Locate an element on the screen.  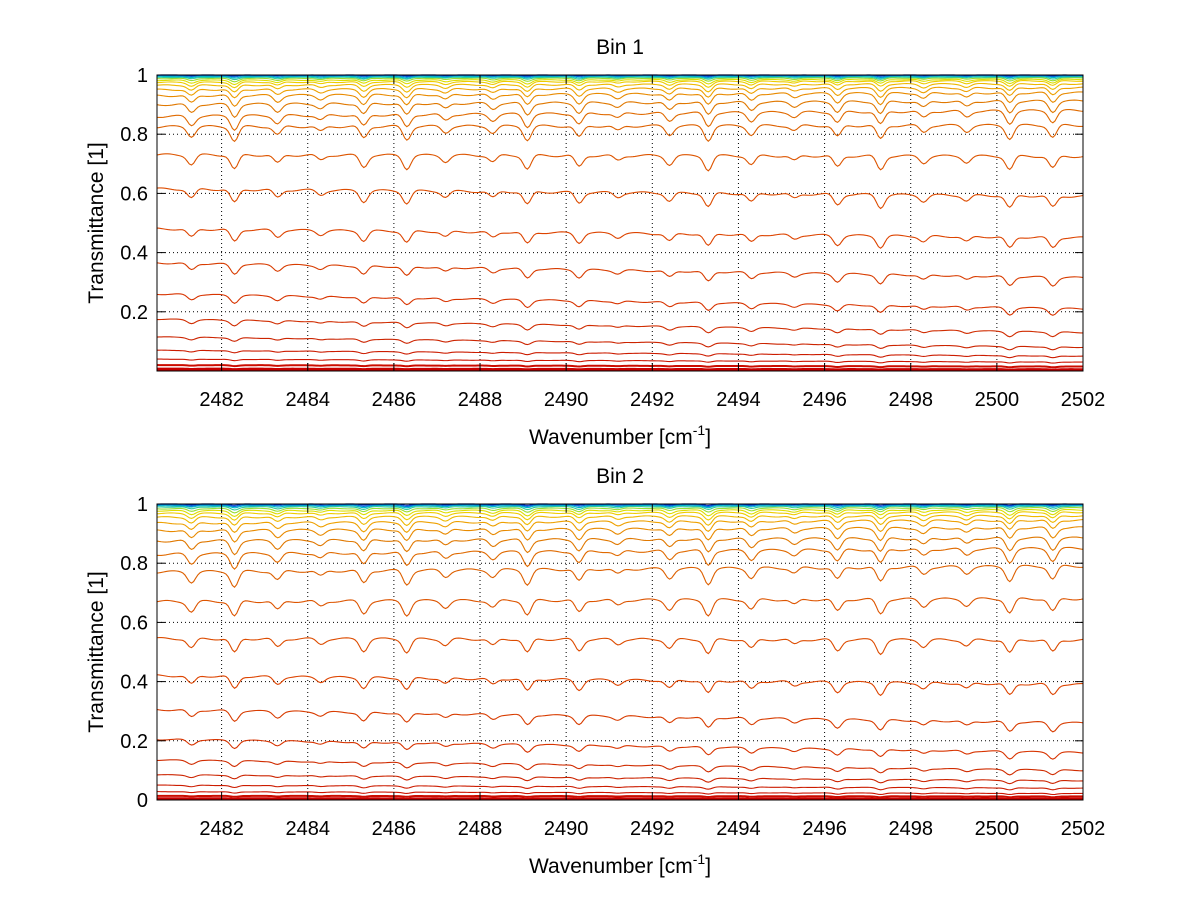
y-tick-label: 0 is located at coordinates (142, 801).